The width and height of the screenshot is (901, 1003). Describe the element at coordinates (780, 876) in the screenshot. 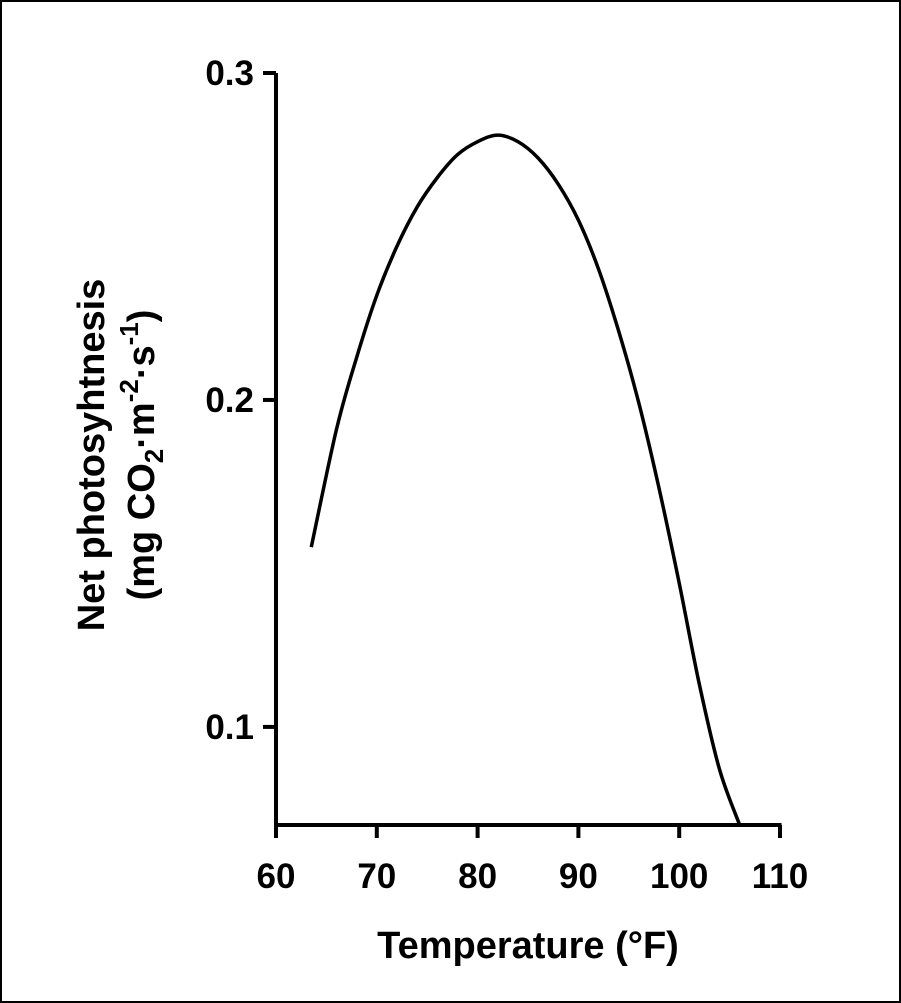

I see `x-tick-label: 110` at that location.